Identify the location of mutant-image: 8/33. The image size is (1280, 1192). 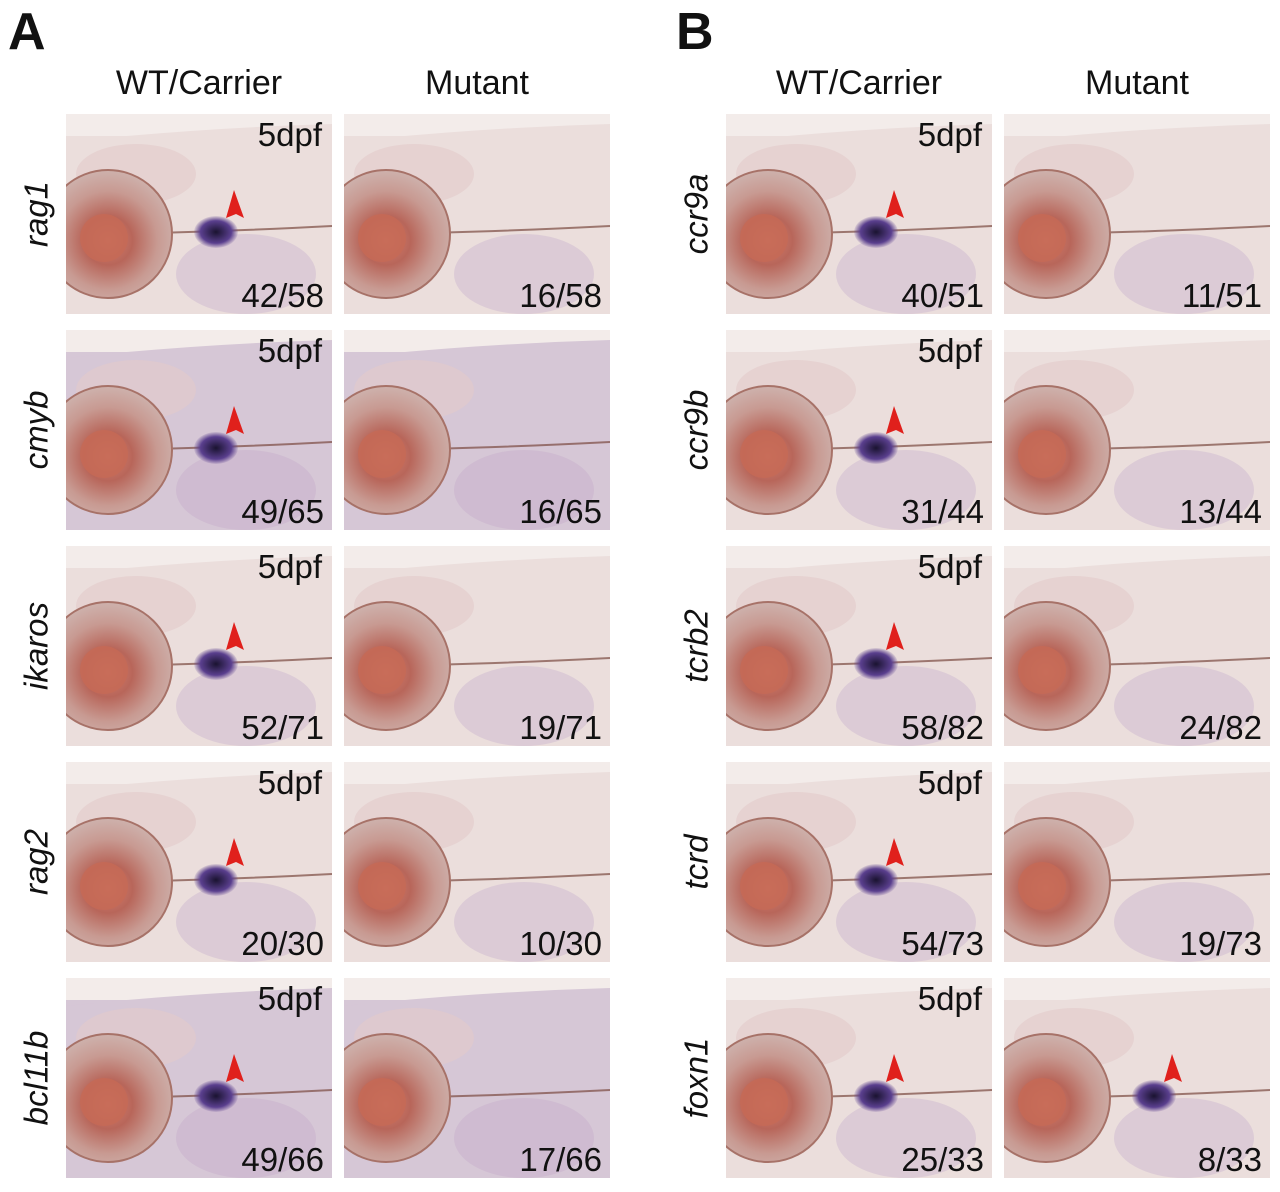
(1137, 1078).